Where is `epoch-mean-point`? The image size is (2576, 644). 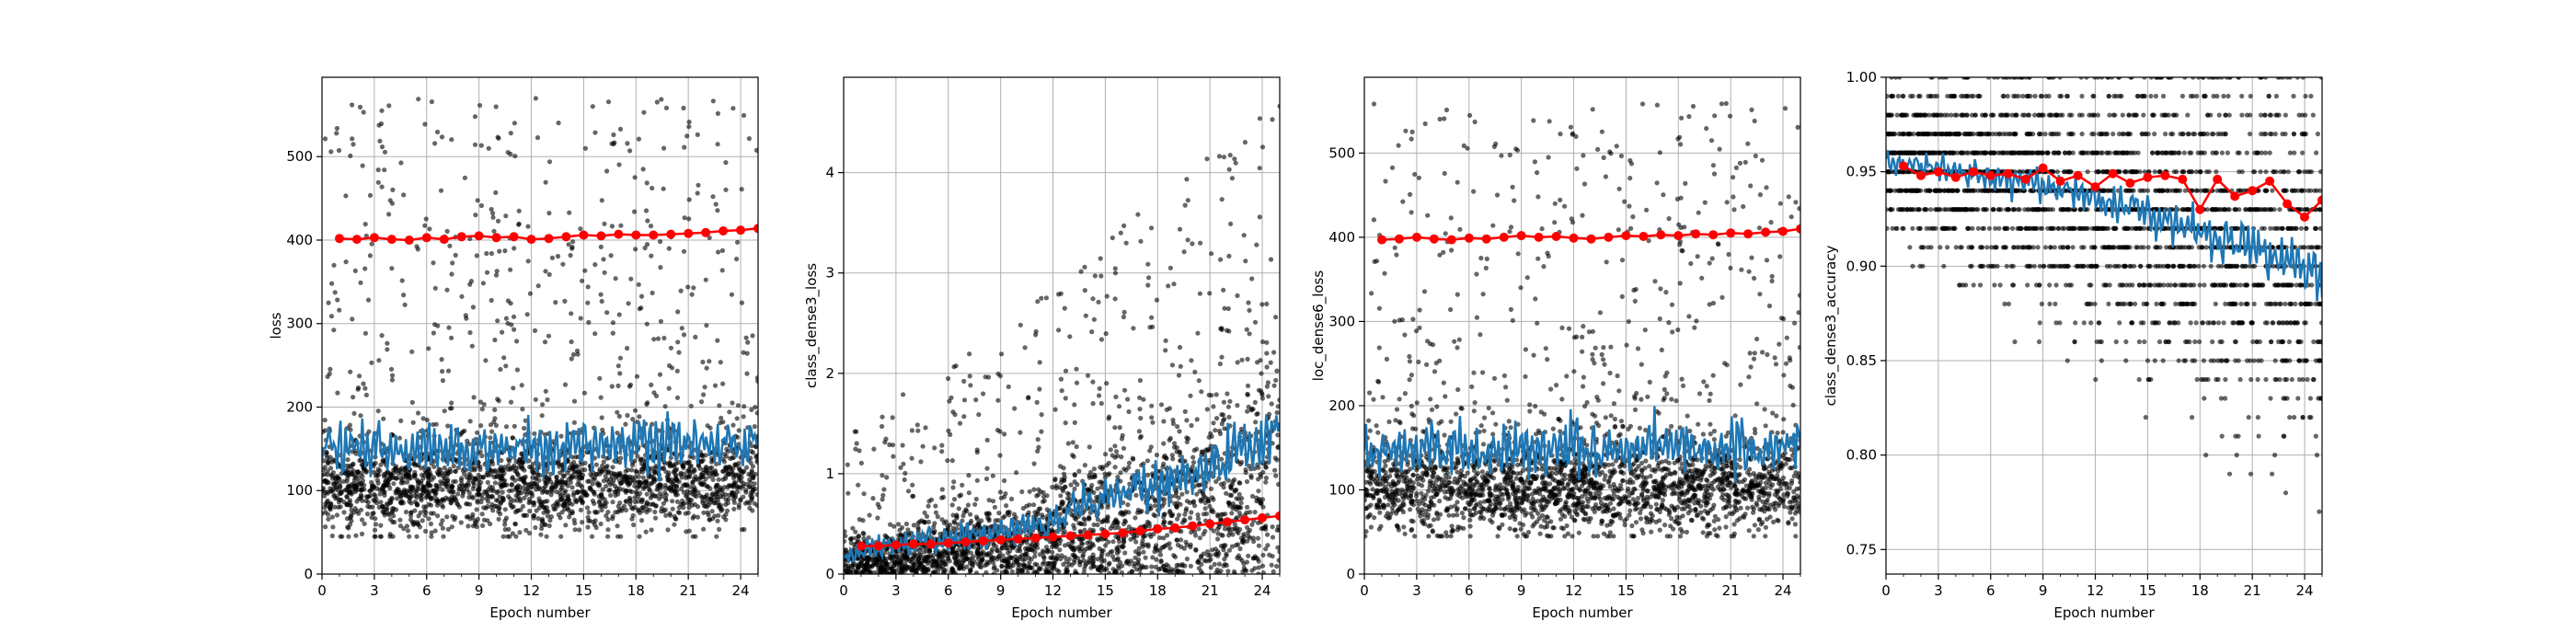
epoch-mean-point is located at coordinates (514, 237).